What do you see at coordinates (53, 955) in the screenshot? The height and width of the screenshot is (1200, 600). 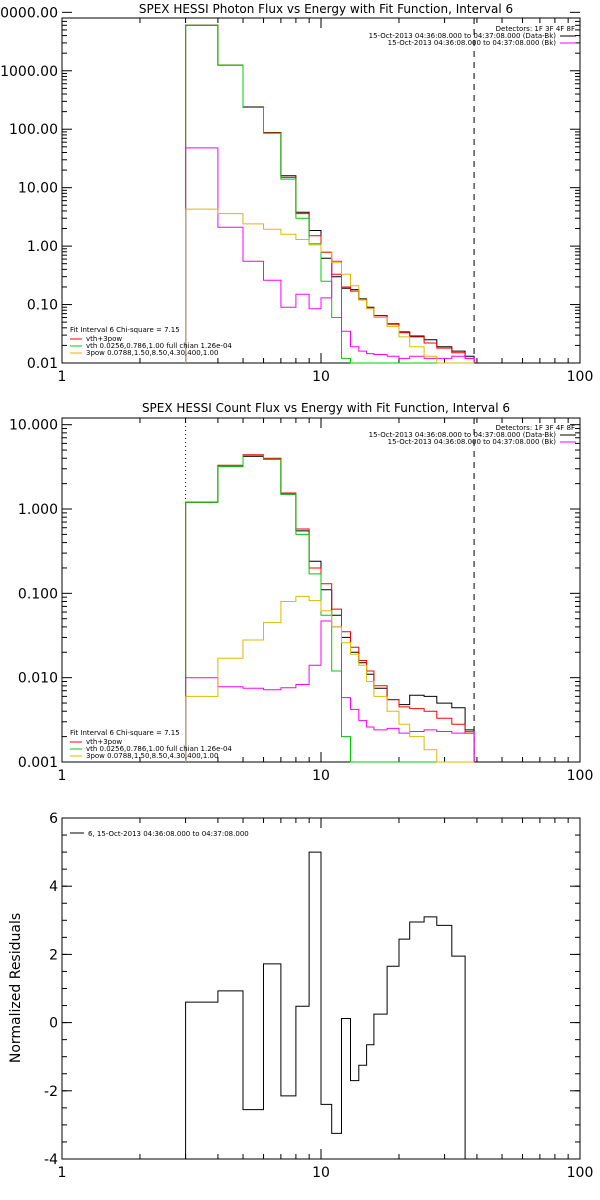 I see `y-tick-label: 2` at bounding box center [53, 955].